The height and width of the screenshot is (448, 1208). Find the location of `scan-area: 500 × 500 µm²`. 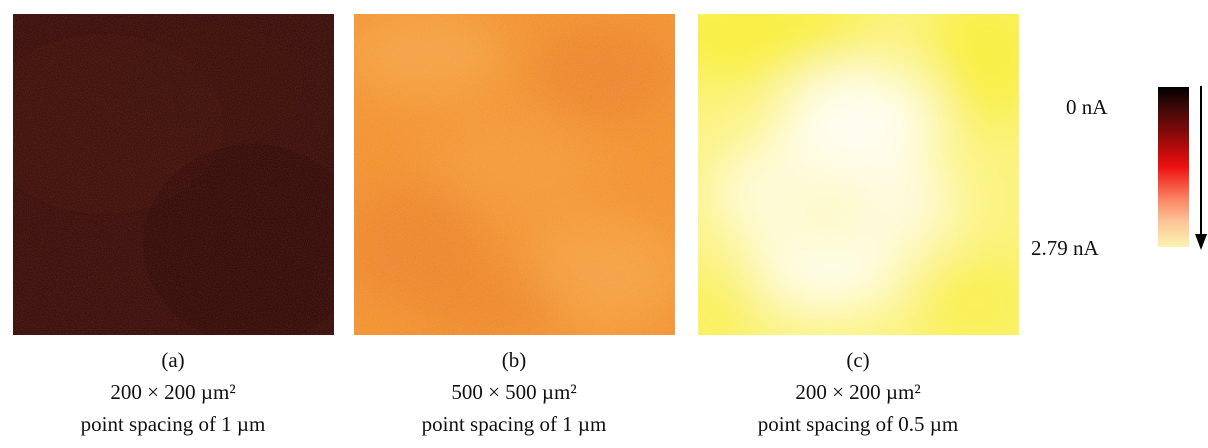

scan-area: 500 × 500 µm² is located at coordinates (514, 392).